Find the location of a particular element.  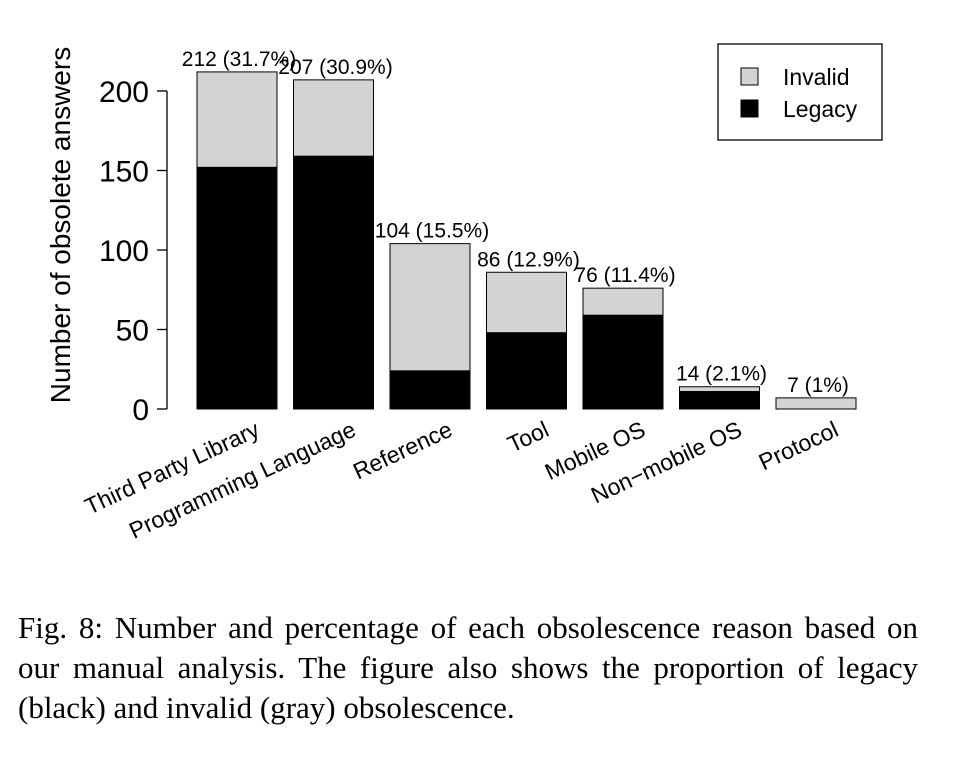

bar-invalid-third-party-library is located at coordinates (237, 119).